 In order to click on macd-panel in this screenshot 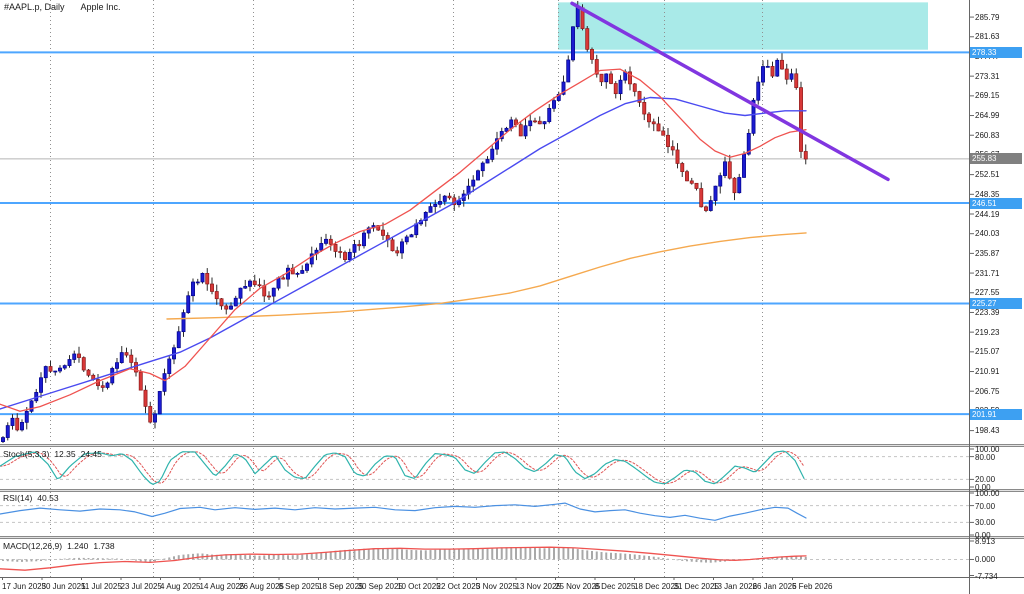, I will do `click(484, 558)`.